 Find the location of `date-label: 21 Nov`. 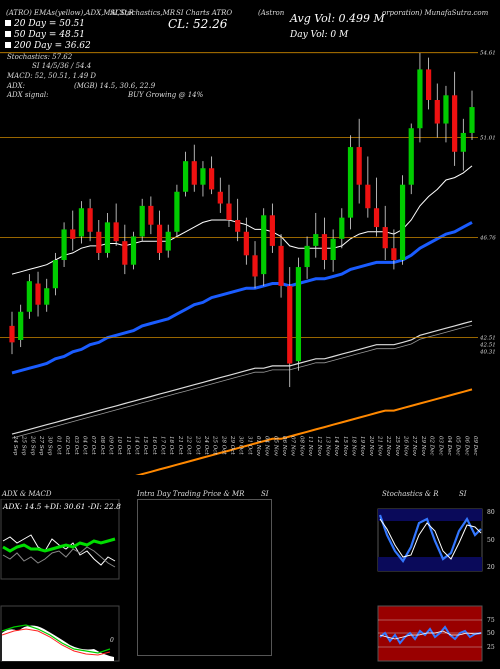

date-label: 21 Nov is located at coordinates (380, 446).